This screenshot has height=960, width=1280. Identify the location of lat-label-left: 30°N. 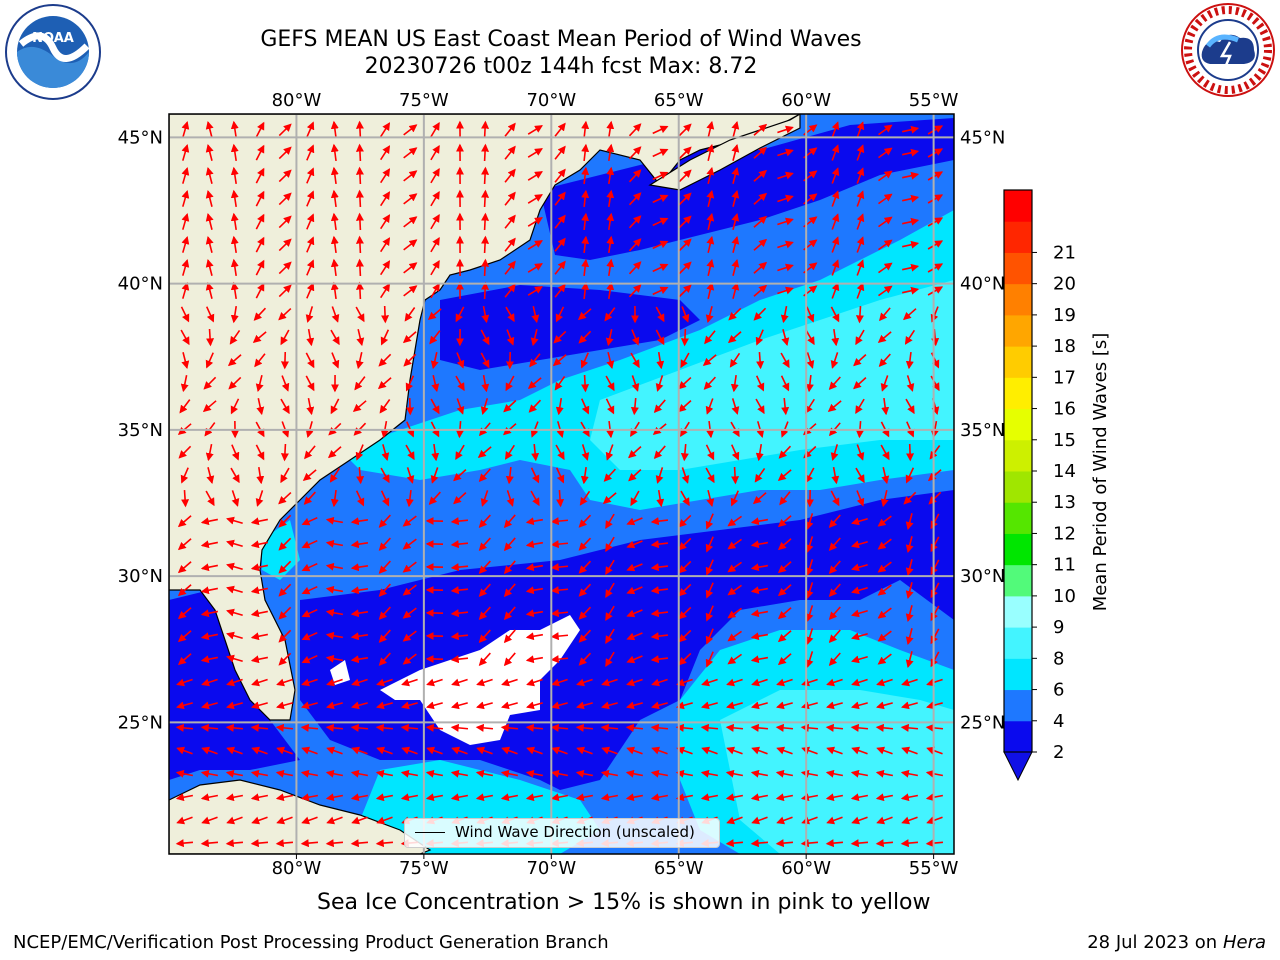
(140, 576).